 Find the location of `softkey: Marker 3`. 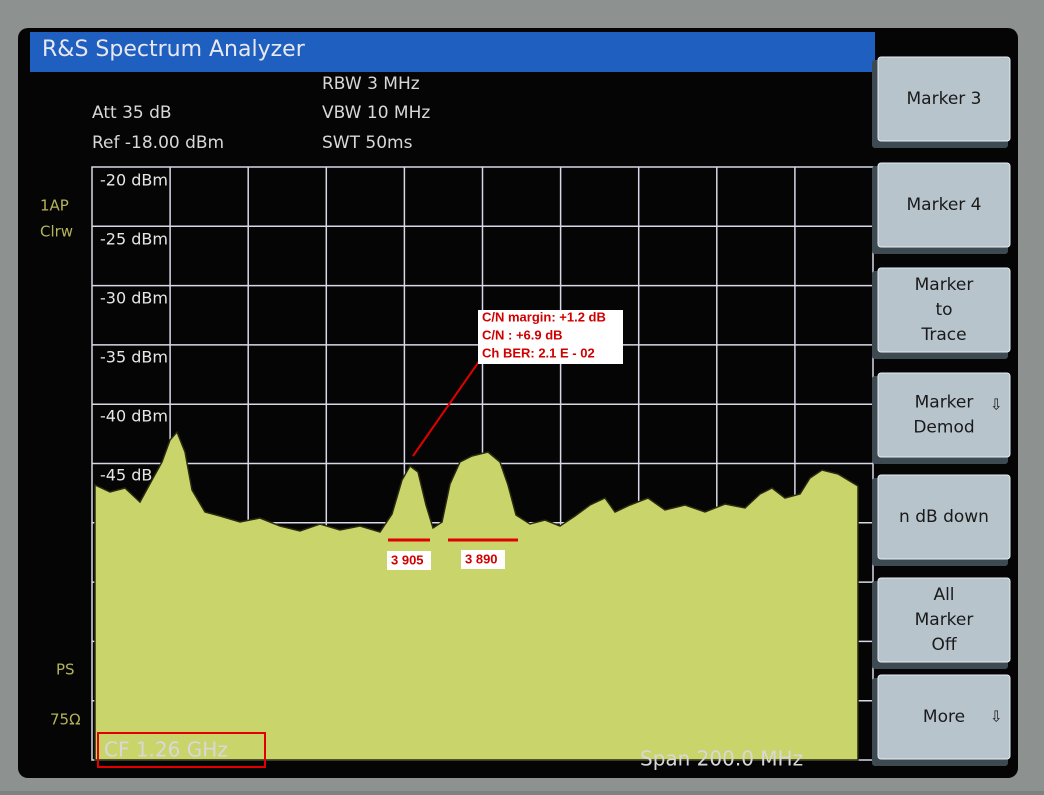

softkey: Marker 3 is located at coordinates (941, 102).